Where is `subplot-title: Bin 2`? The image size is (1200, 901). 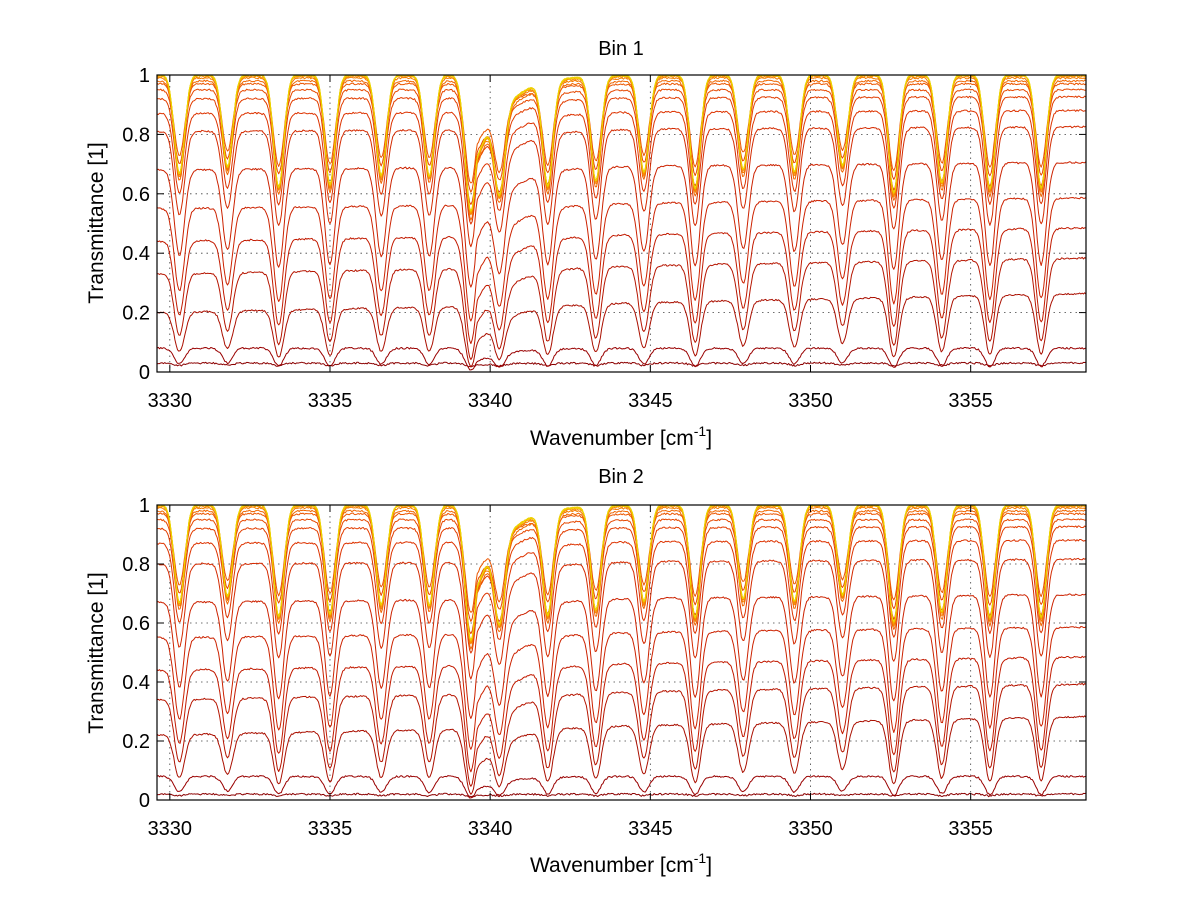
subplot-title: Bin 2 is located at coordinates (621, 477).